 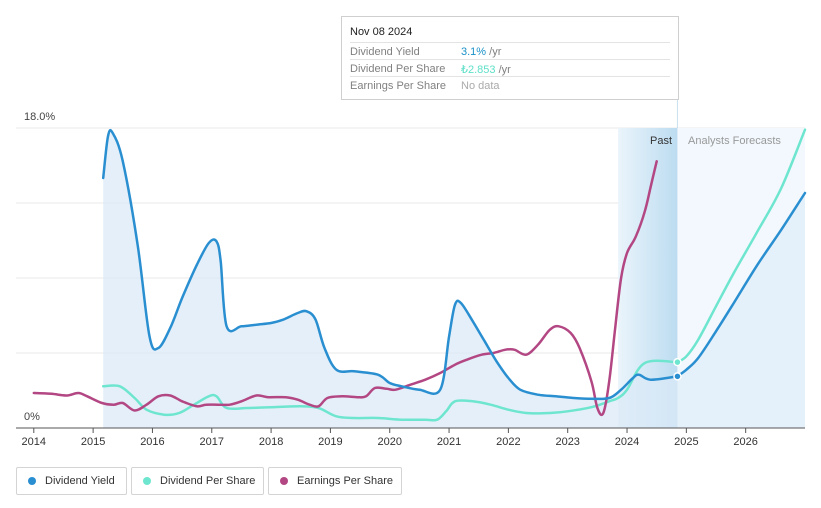 What do you see at coordinates (510, 85) in the screenshot?
I see `tooltip-row-earnings-per-share: Earnings Per Share No data` at bounding box center [510, 85].